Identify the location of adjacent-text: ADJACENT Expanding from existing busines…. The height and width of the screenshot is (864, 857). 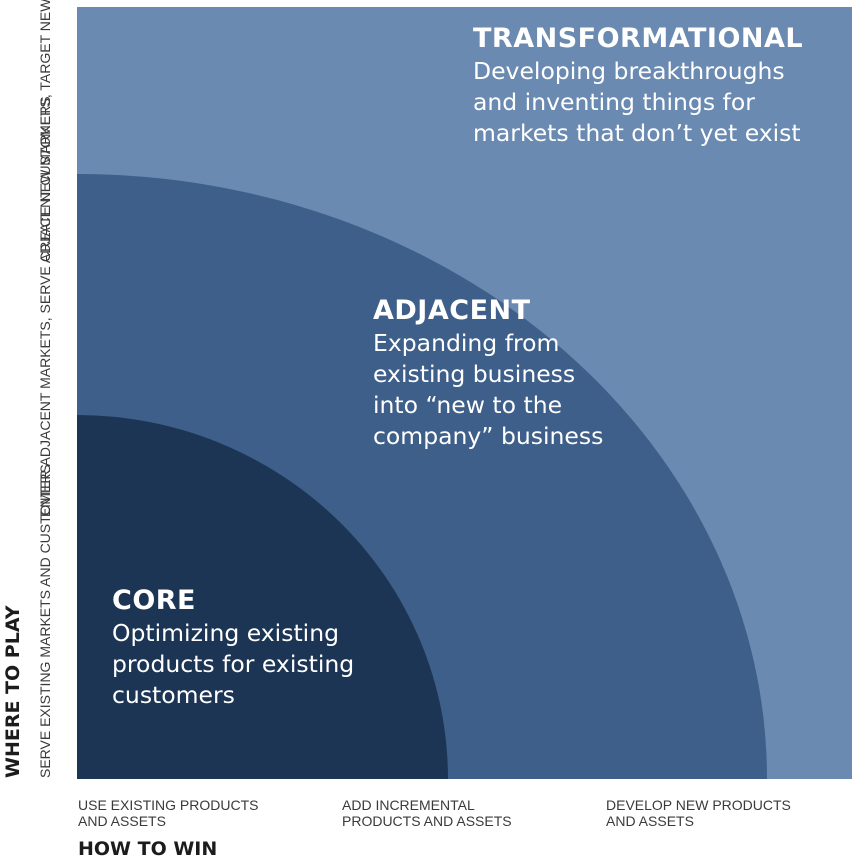
(488, 373).